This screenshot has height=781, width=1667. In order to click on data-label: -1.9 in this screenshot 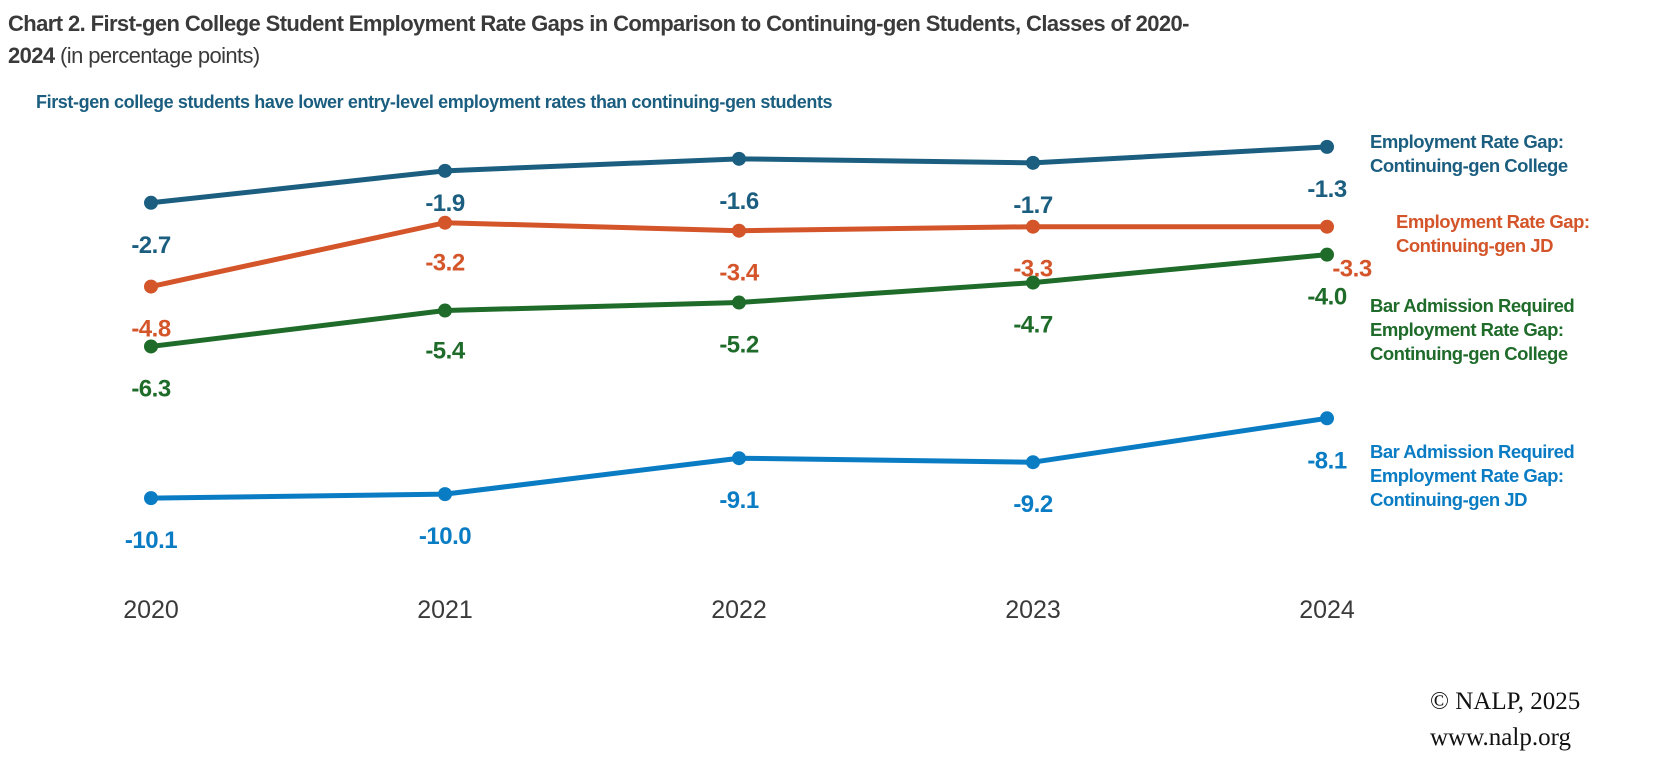, I will do `click(445, 203)`.